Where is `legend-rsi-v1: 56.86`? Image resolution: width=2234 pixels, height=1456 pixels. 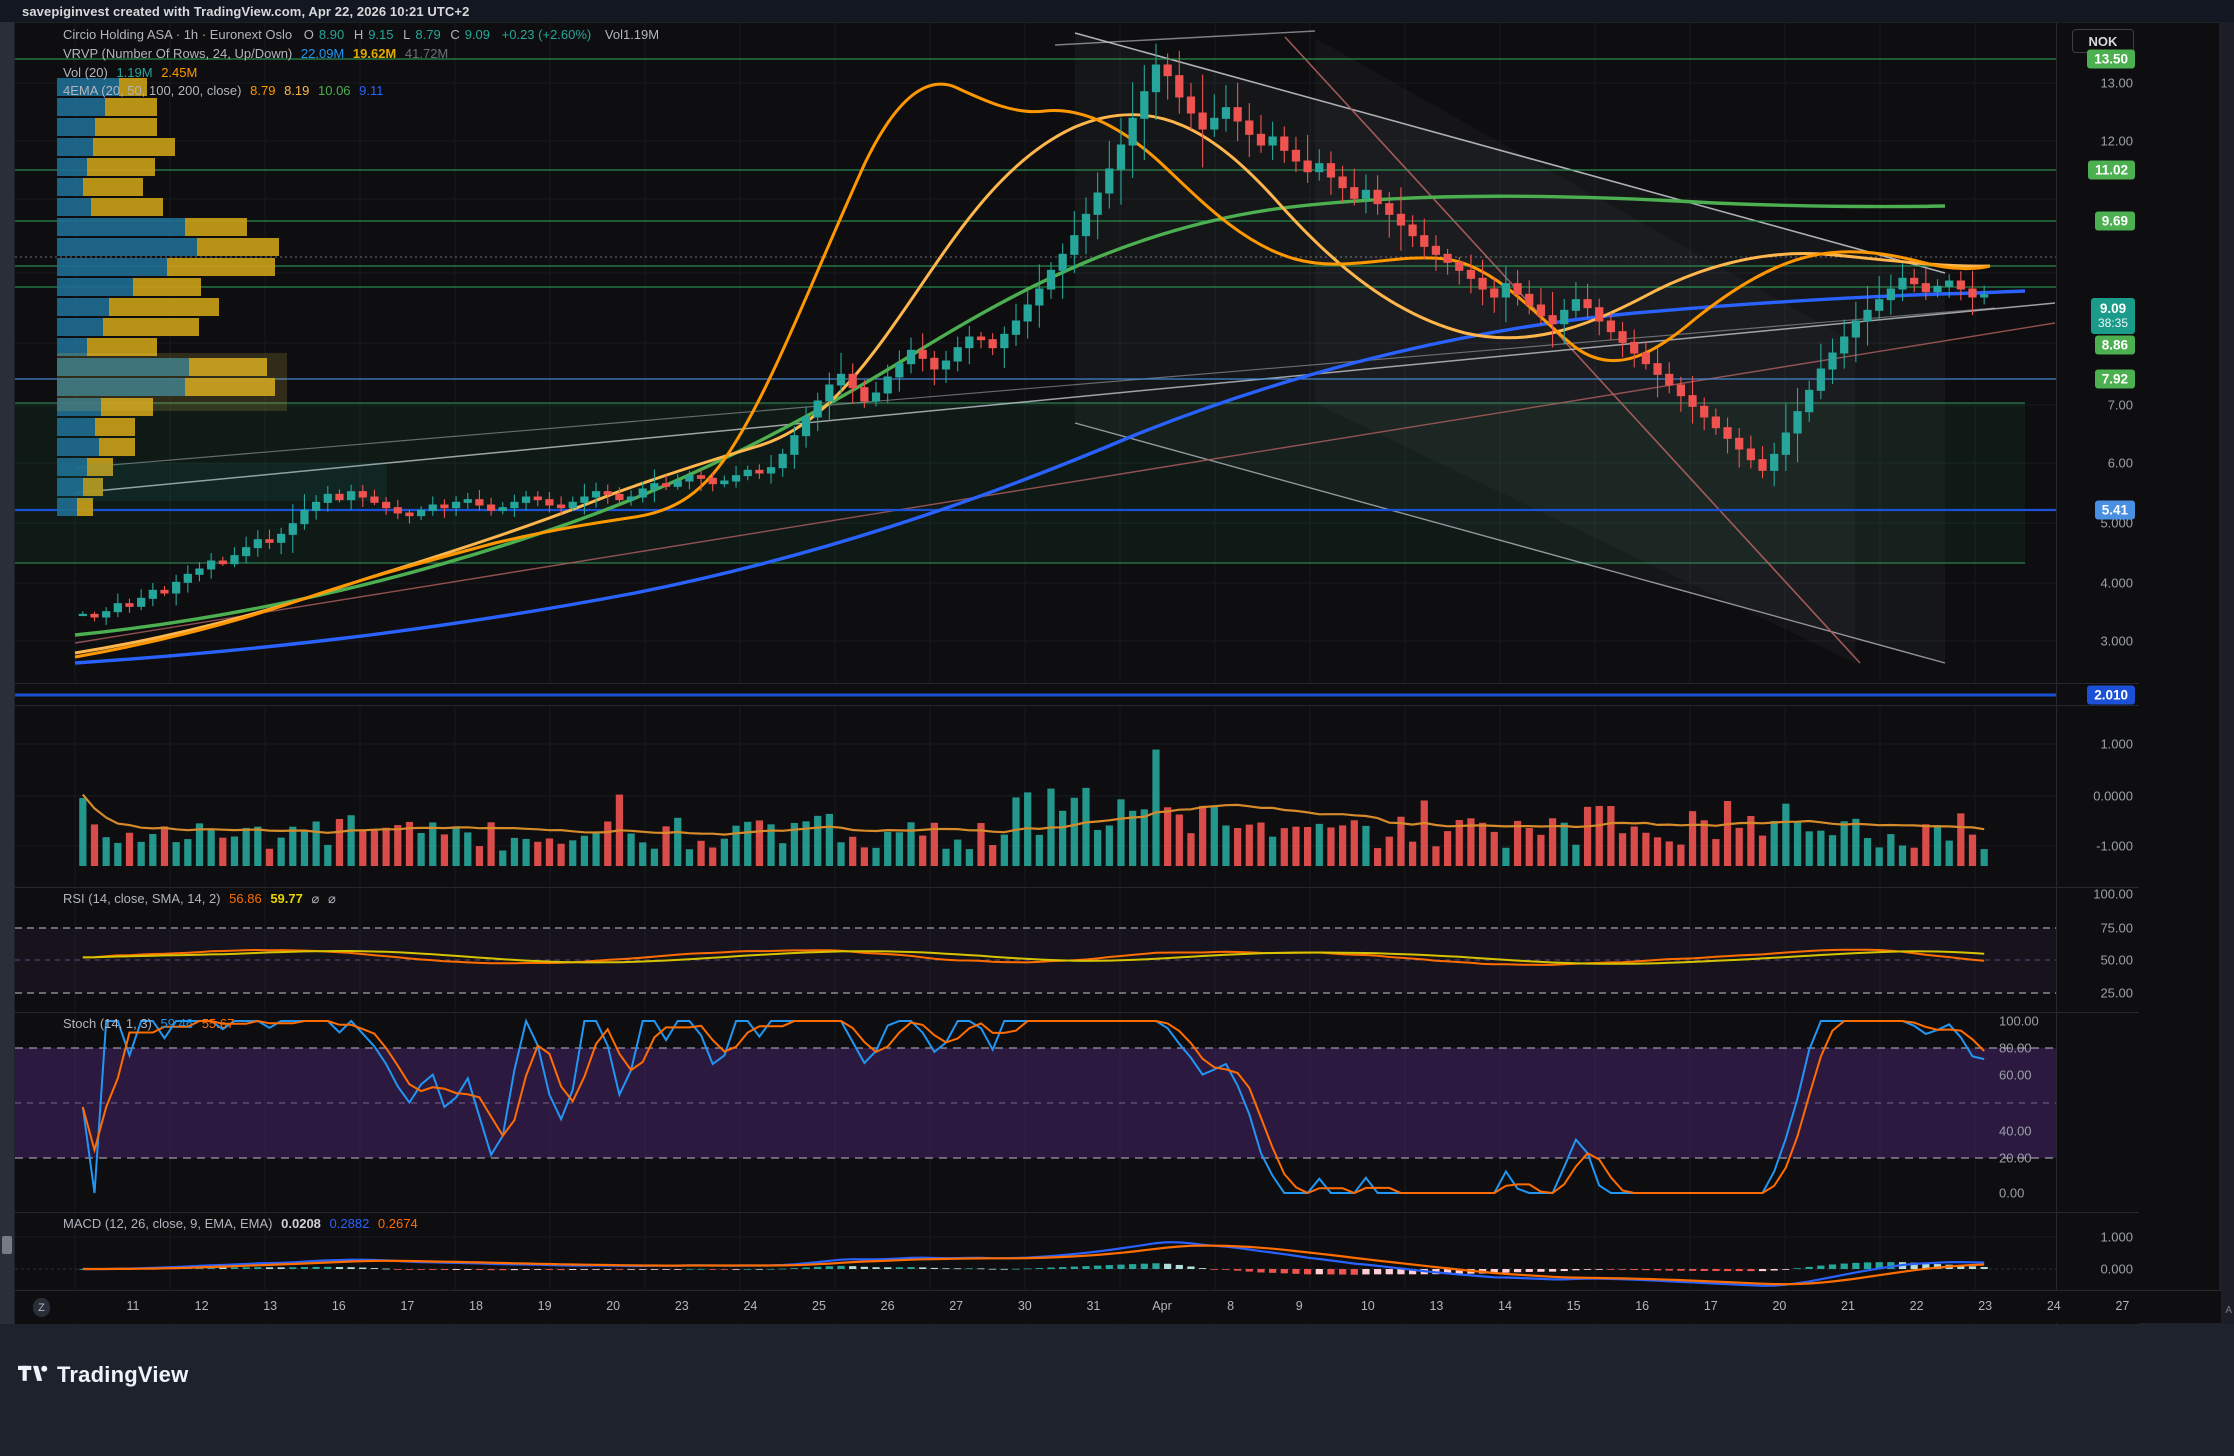 legend-rsi-v1: 56.86 is located at coordinates (245, 898).